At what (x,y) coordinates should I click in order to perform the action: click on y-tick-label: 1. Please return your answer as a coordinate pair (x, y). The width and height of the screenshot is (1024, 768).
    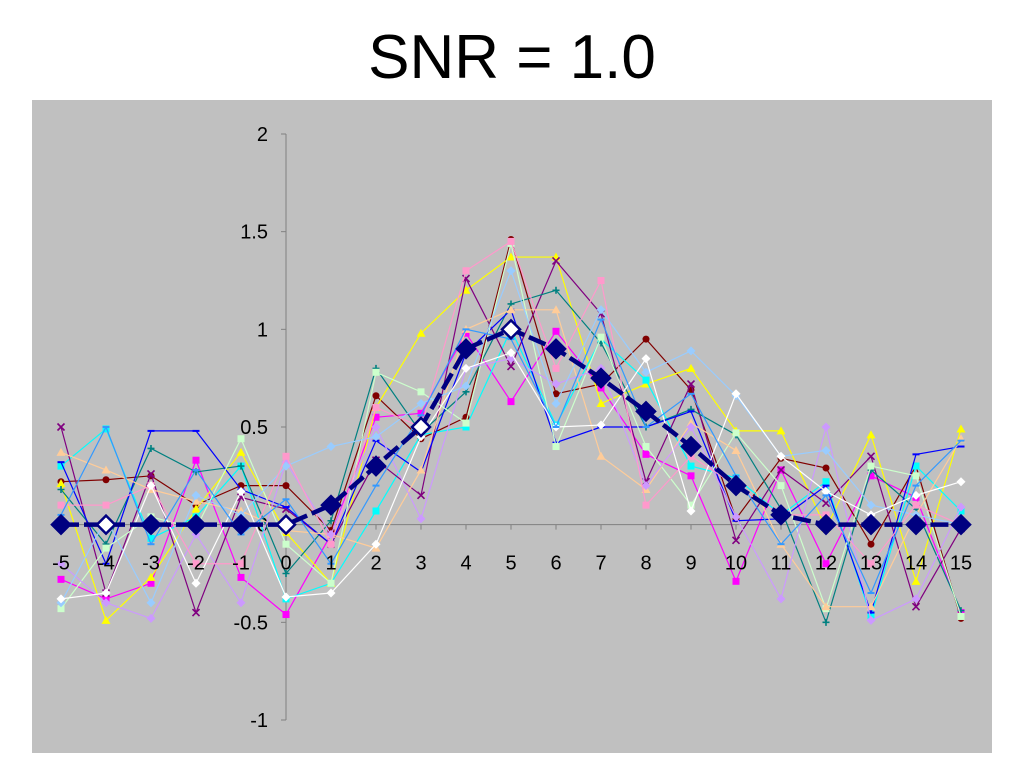
    Looking at the image, I should click on (262, 330).